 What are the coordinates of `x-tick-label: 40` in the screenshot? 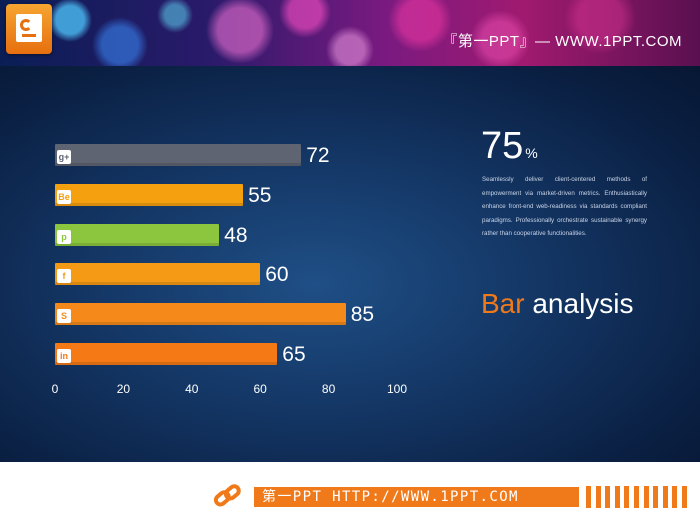 It's located at (192, 389).